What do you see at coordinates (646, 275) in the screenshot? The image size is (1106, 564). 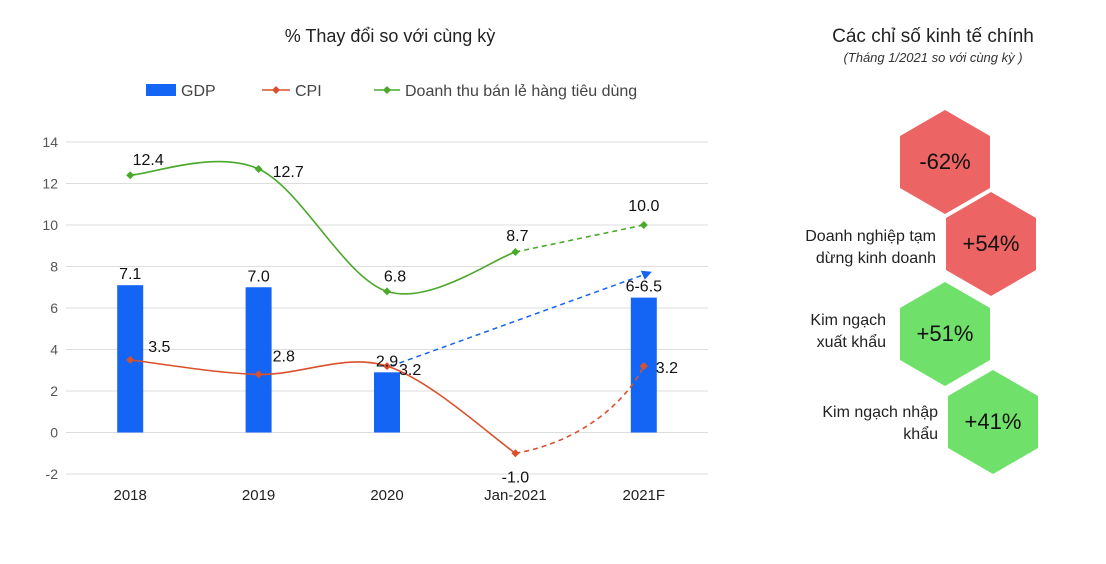 I see `gdp-projection-arrowhead` at bounding box center [646, 275].